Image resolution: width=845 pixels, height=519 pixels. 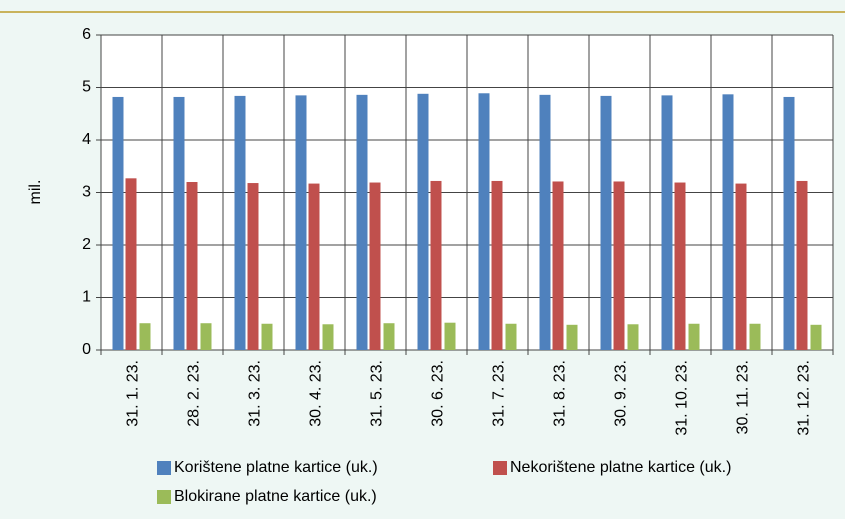 I want to click on x-tick-label: 30. 11. 23., so click(x=743, y=397).